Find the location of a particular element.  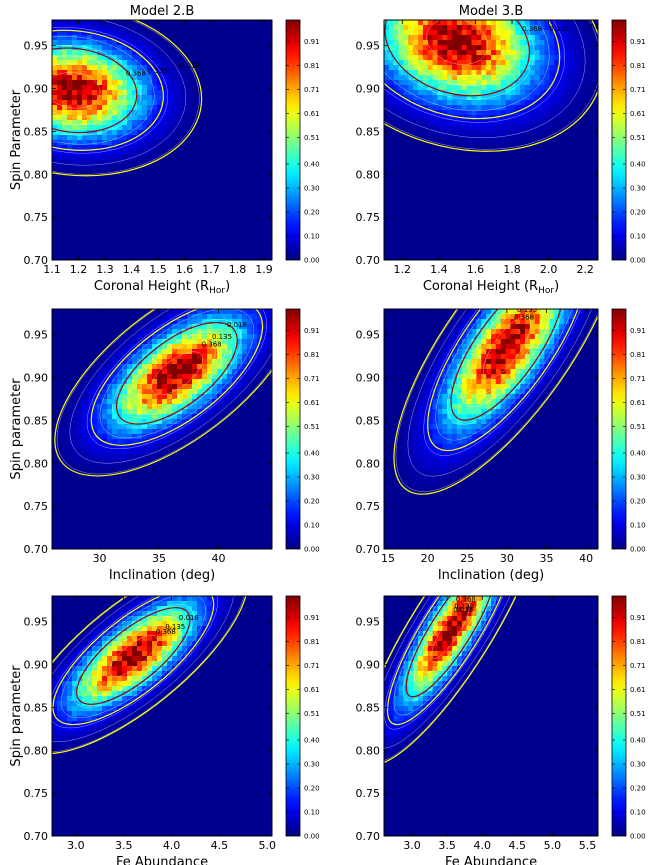

x-tick-label: 5.5 is located at coordinates (588, 845).